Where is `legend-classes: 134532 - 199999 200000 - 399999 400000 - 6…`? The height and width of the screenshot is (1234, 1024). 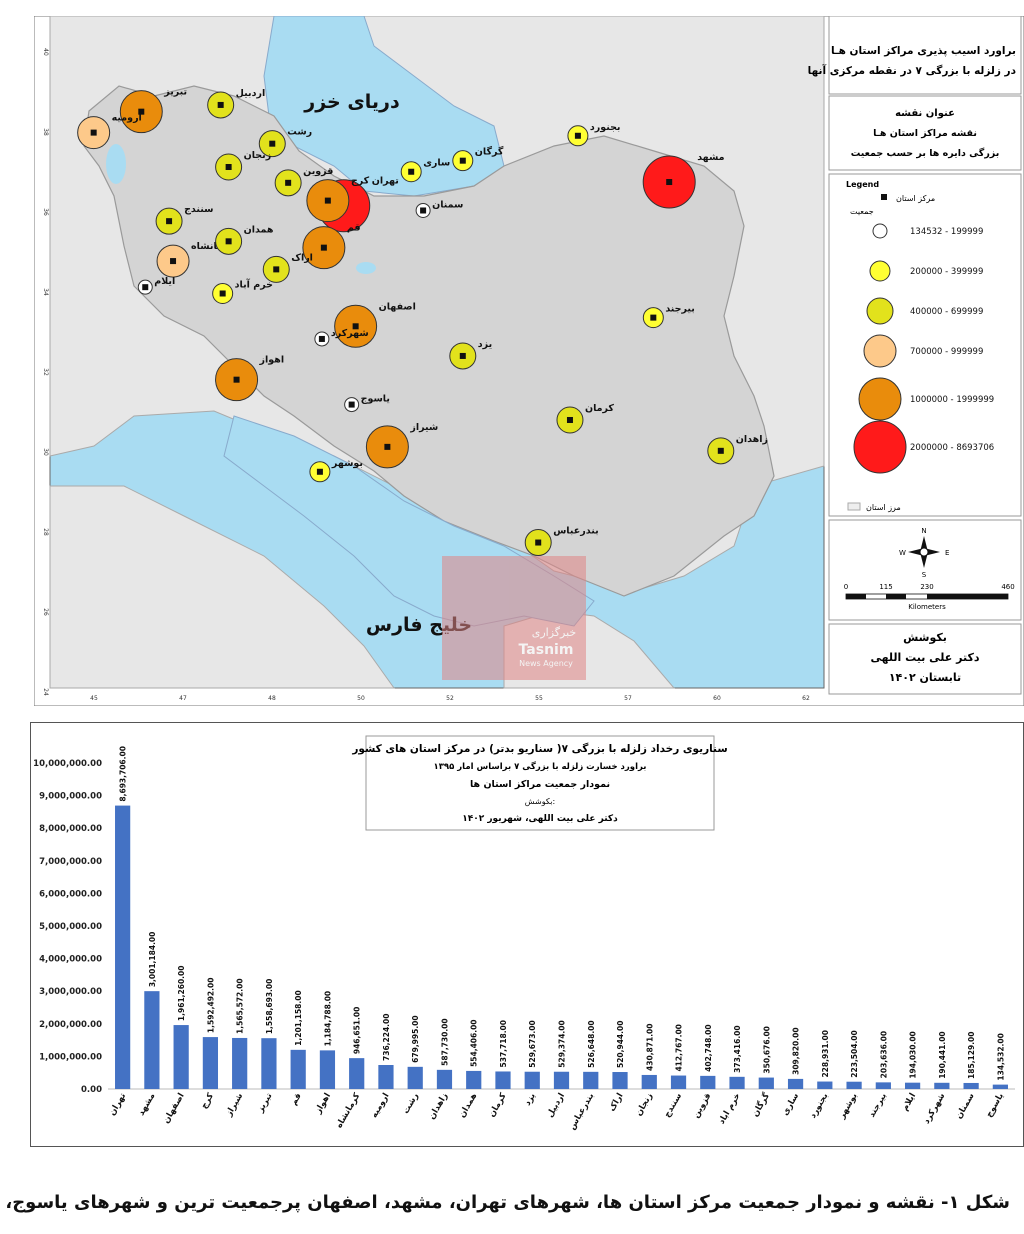
legend-classes: 134532 - 199999 200000 - 399999 400000 - 6… is located at coordinates (923, 348).